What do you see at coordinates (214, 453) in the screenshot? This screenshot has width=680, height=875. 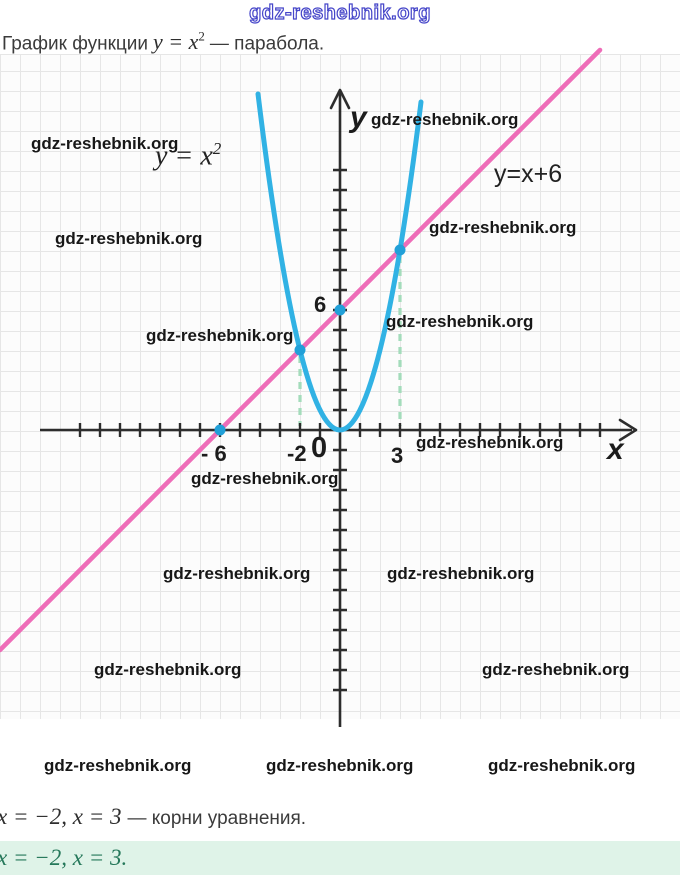 I see `x-tick-label-minus6: - 6` at bounding box center [214, 453].